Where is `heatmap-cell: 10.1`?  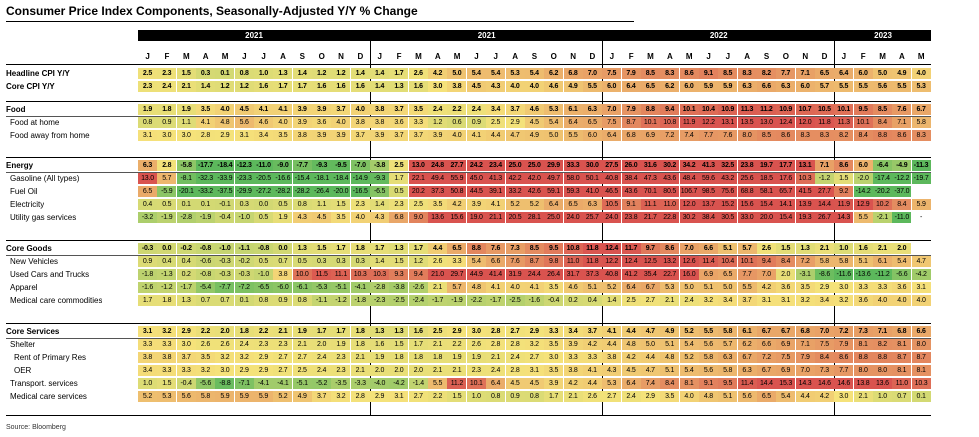 heatmap-cell: 10.1 is located at coordinates (650, 122).